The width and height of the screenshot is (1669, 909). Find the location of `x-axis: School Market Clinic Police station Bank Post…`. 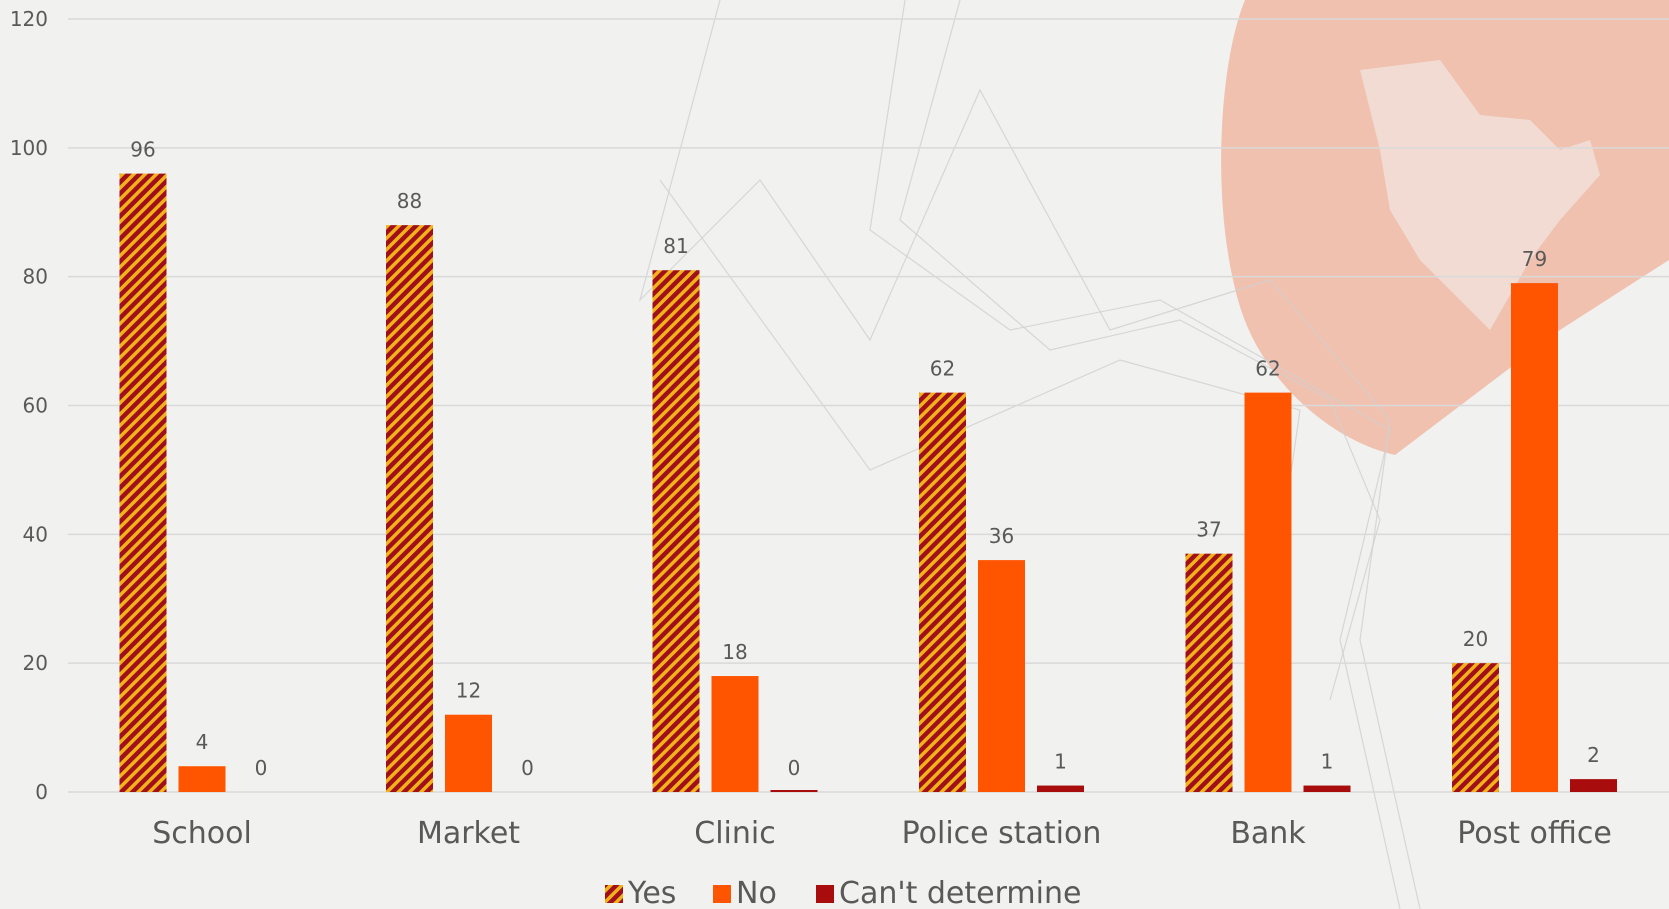

x-axis: School Market Clinic Police station Bank Post… is located at coordinates (882, 833).